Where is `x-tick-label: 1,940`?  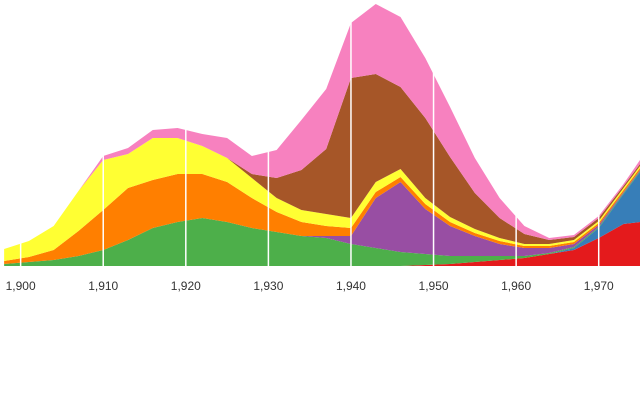 x-tick-label: 1,940 is located at coordinates (351, 286).